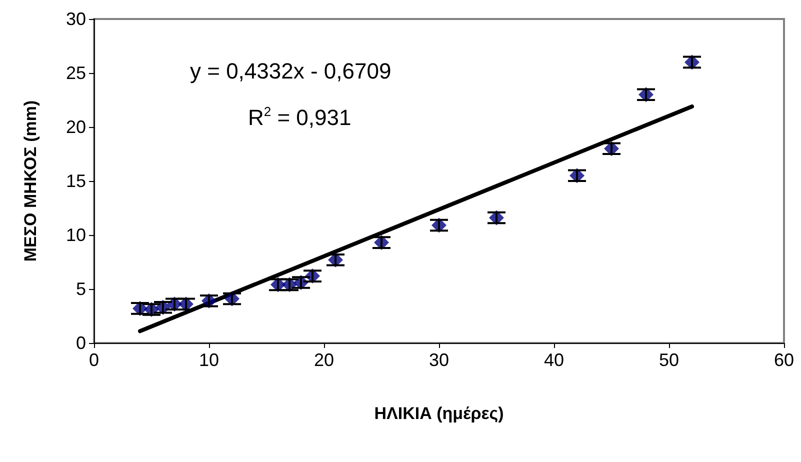 The height and width of the screenshot is (462, 801). I want to click on y-tick-label: 20, so click(76, 127).